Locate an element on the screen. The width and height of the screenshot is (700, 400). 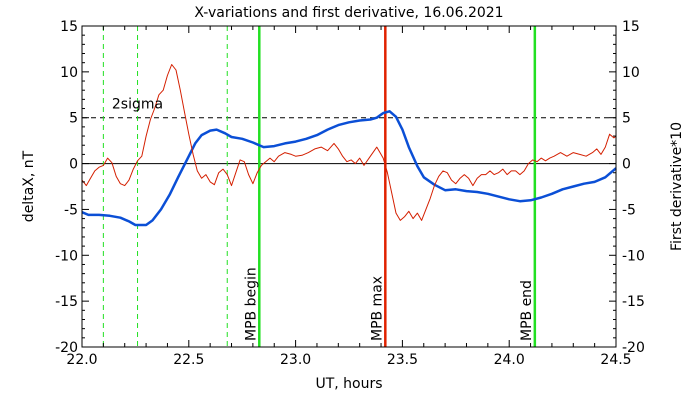
annotation-0: 2sigma is located at coordinates (137, 105).